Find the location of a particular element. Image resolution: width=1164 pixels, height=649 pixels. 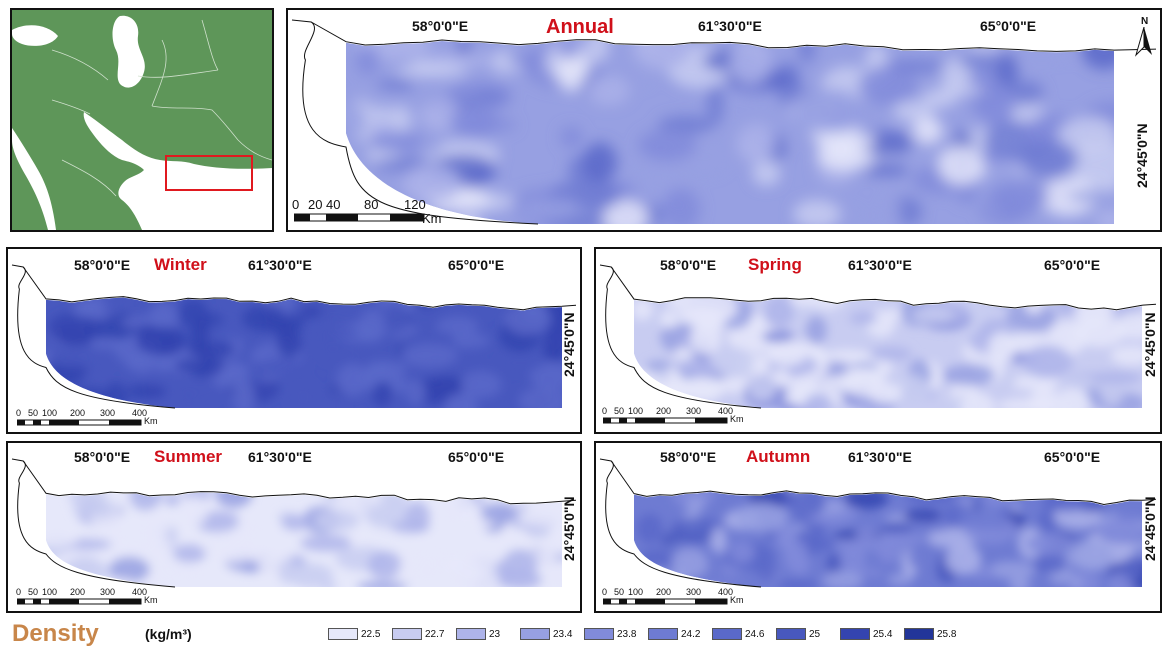

panel-title: Annual is located at coordinates (580, 27).